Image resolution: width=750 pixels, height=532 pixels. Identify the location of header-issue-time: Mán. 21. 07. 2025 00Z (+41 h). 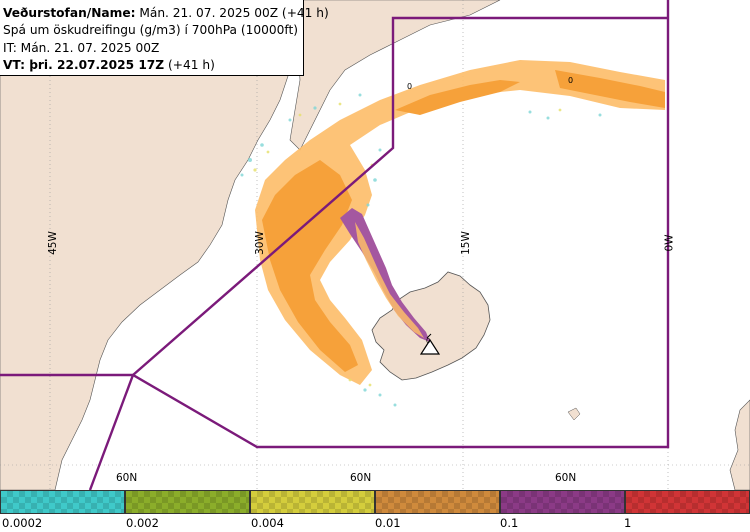
(234, 13).